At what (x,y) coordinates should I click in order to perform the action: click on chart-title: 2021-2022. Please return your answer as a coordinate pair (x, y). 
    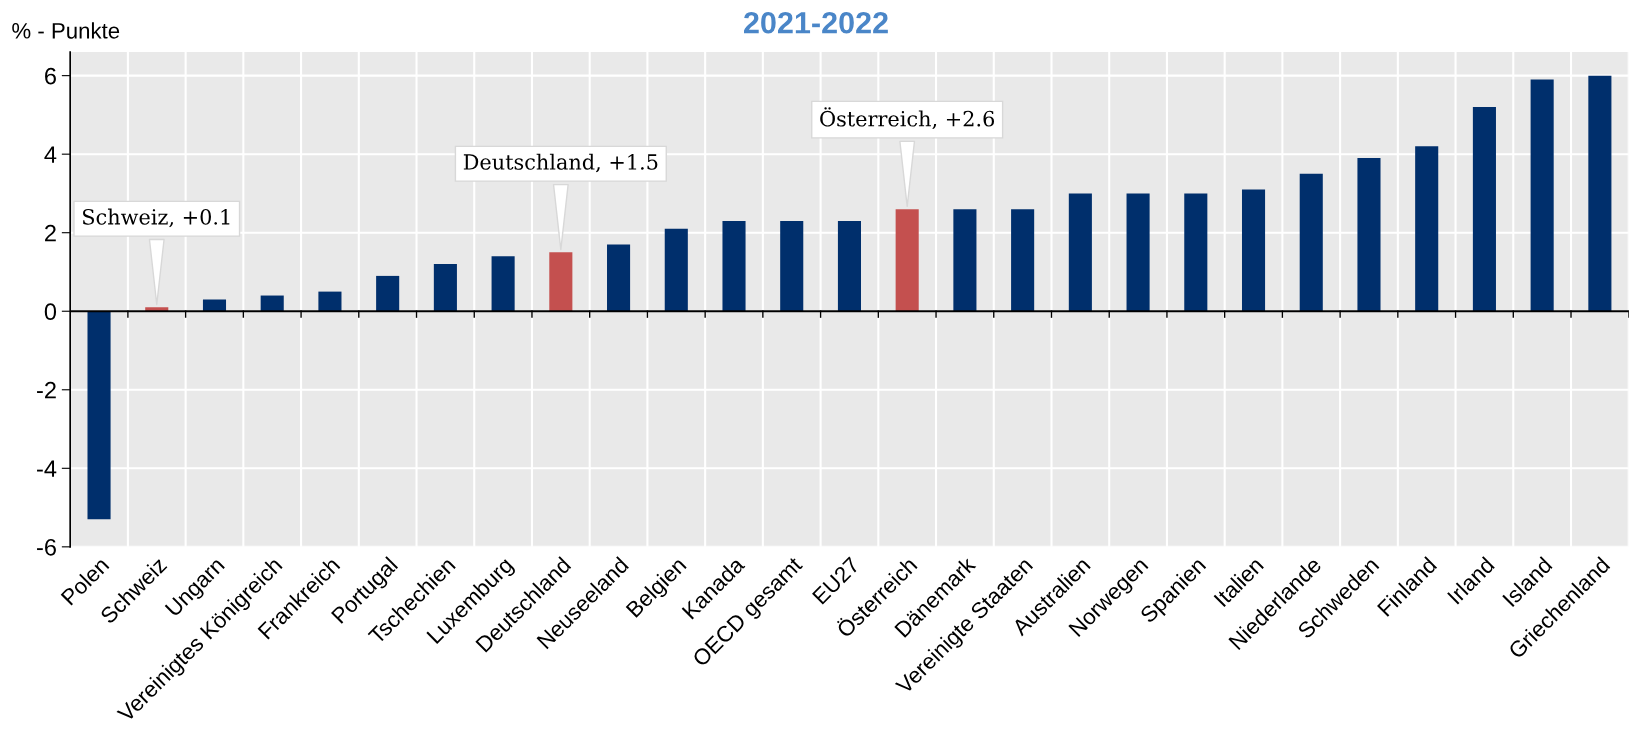
    Looking at the image, I should click on (816, 22).